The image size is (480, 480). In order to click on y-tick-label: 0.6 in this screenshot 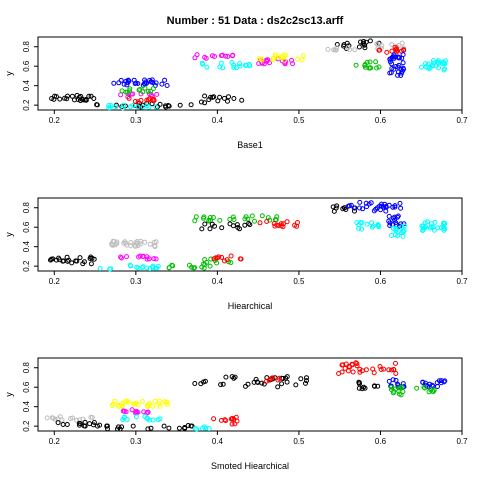, I will do `click(26, 387)`.